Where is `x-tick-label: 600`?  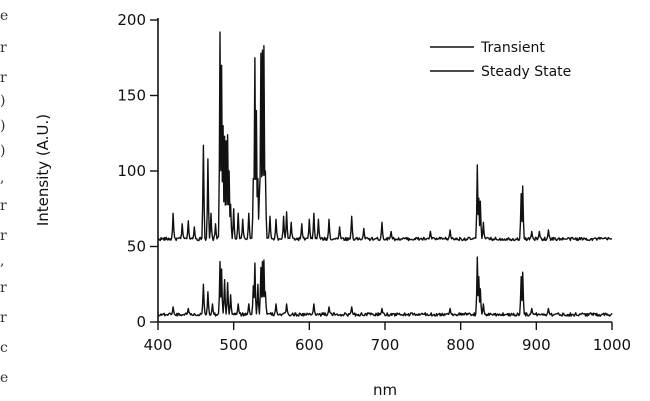 x-tick-label: 600 is located at coordinates (309, 345).